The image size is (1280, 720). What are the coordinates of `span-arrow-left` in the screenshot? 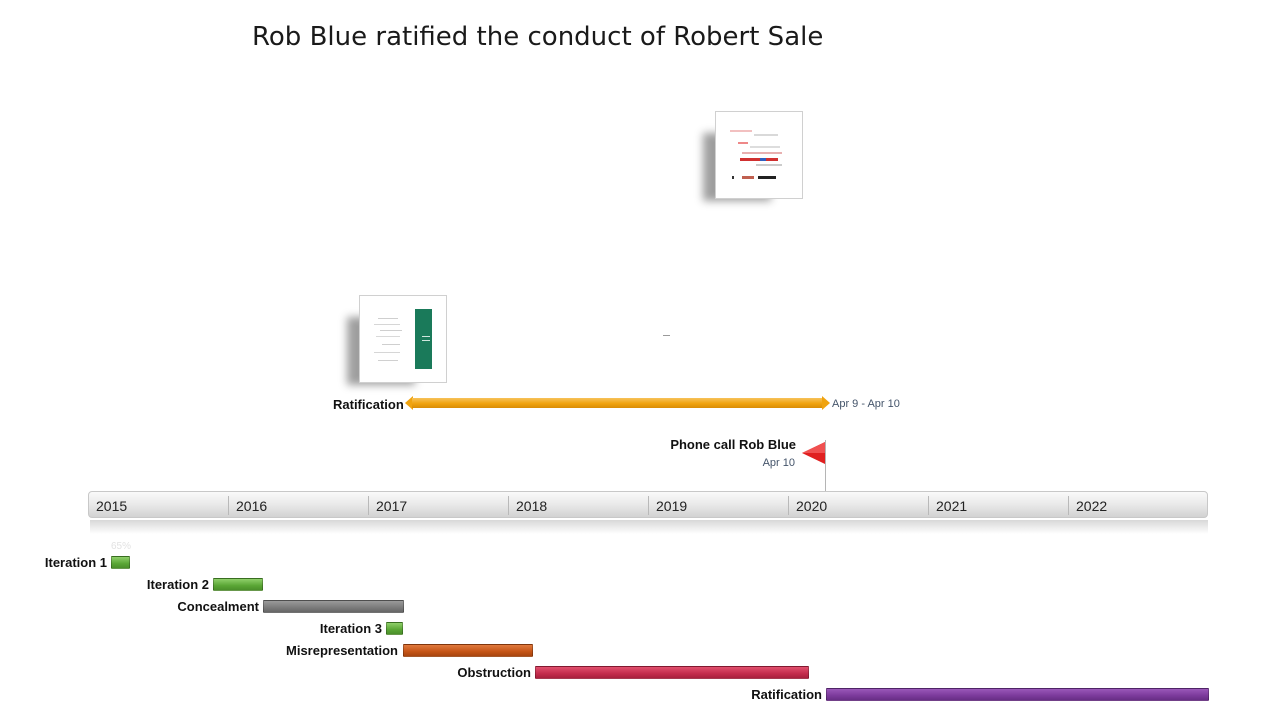 It's located at (409, 403).